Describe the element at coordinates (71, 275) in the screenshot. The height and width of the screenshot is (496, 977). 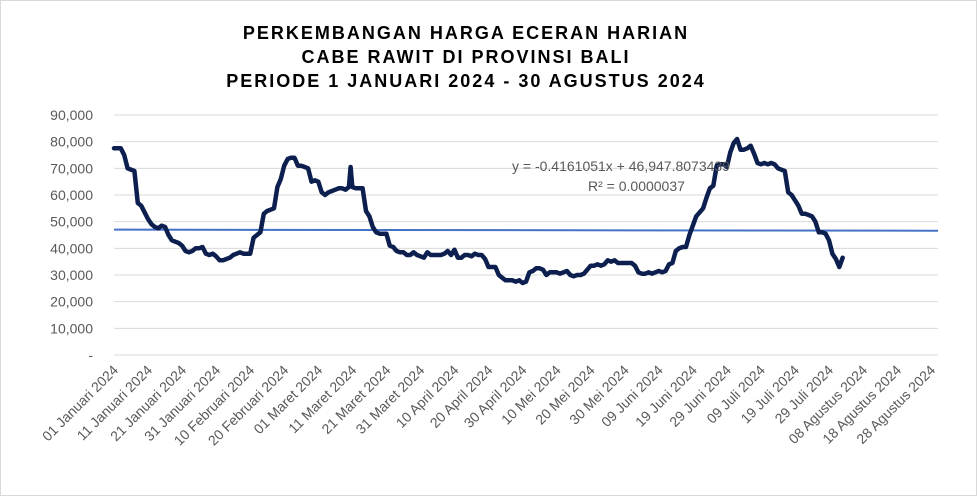
I see `y-tick-label: 30,000` at that location.